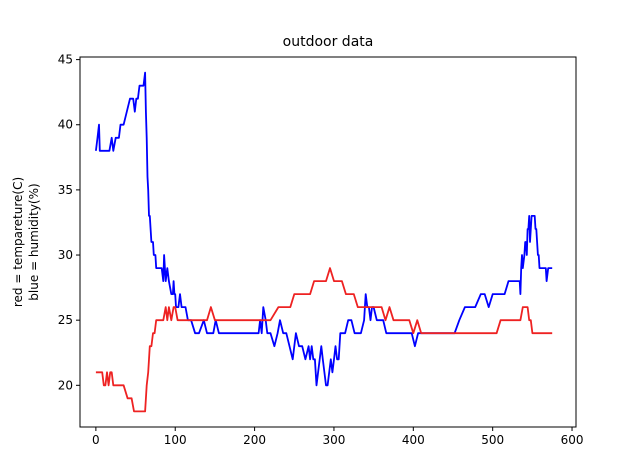 Image resolution: width=640 pixels, height=476 pixels. Describe the element at coordinates (175, 440) in the screenshot. I see `x-tick-label: 100` at that location.